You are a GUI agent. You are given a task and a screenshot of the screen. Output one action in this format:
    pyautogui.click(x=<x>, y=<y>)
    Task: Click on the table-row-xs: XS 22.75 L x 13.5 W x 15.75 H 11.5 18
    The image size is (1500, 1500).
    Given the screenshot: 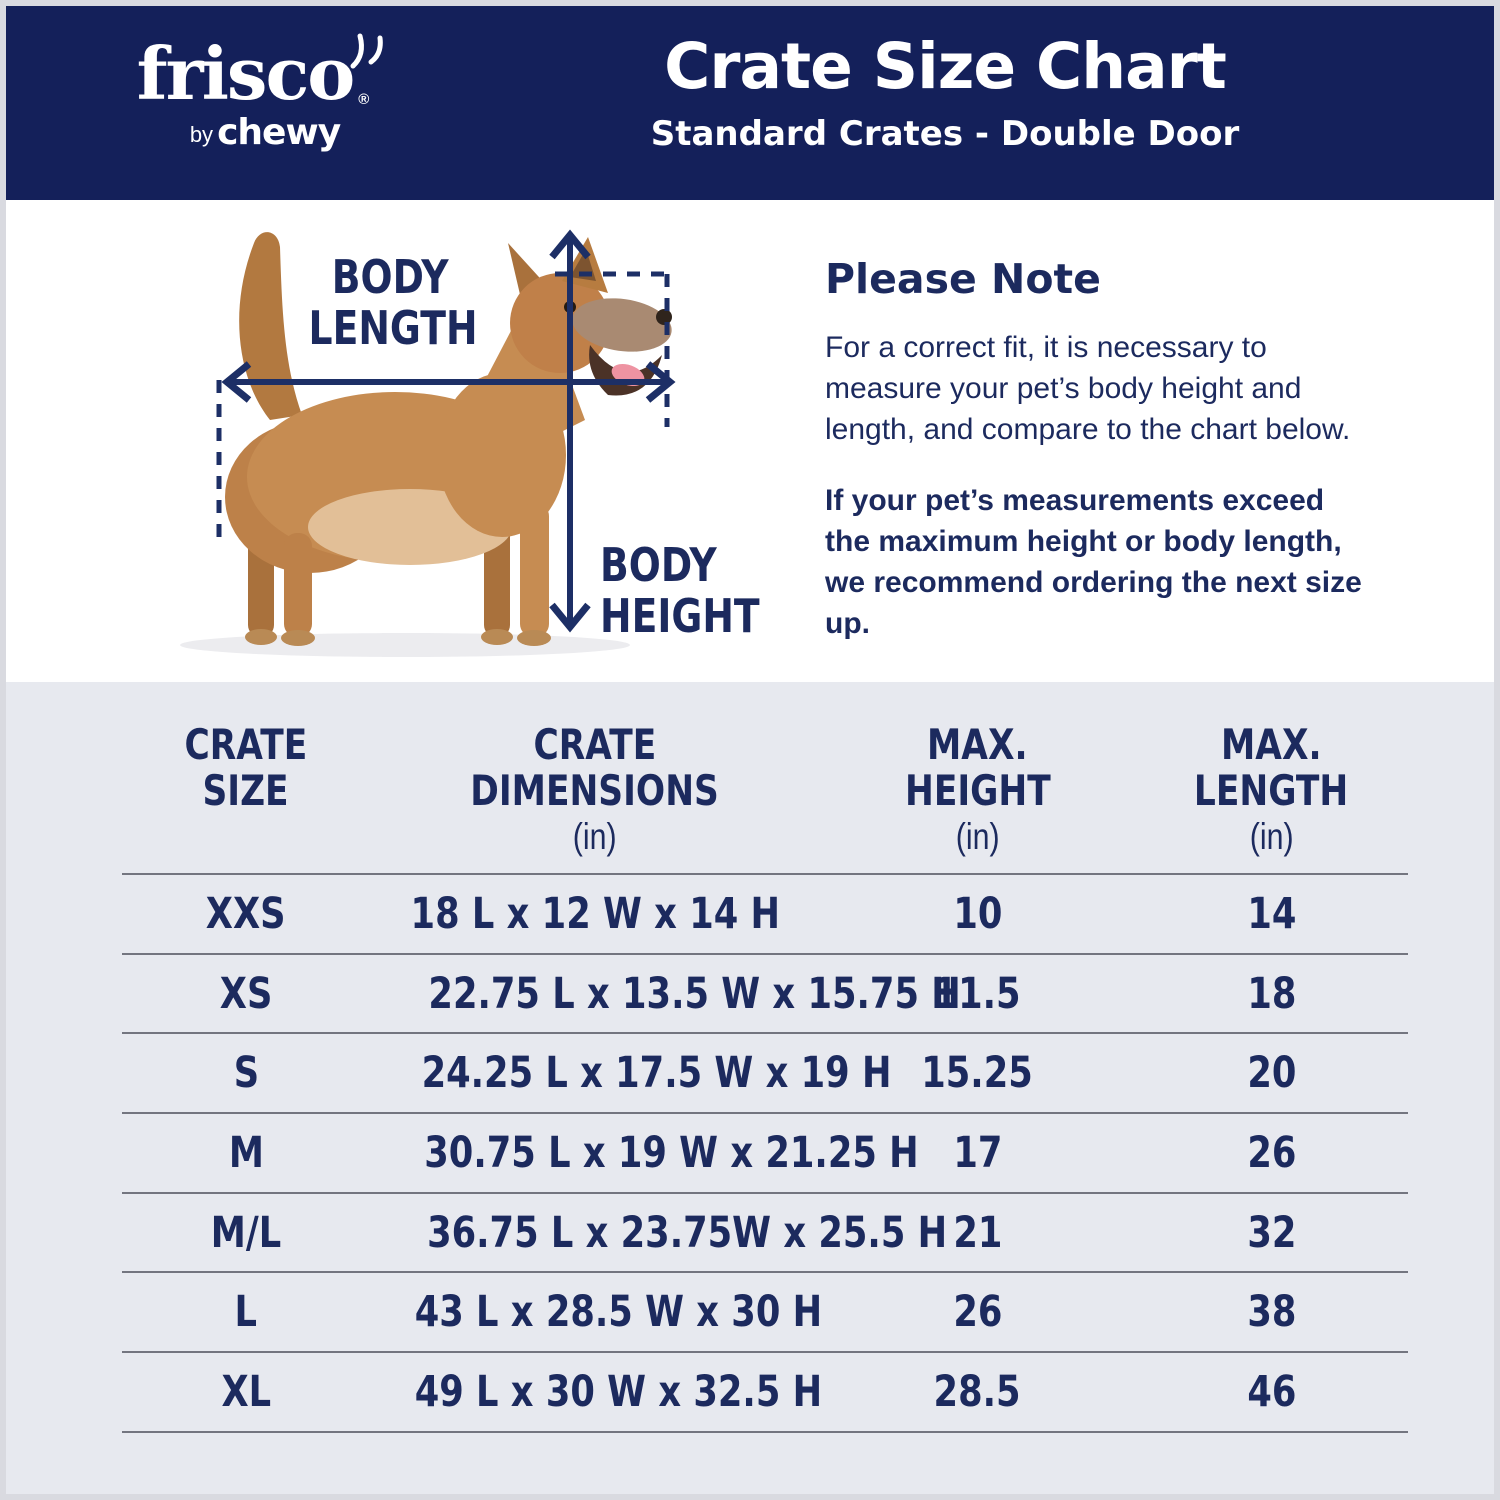 What is the action you would take?
    pyautogui.click(x=765, y=995)
    